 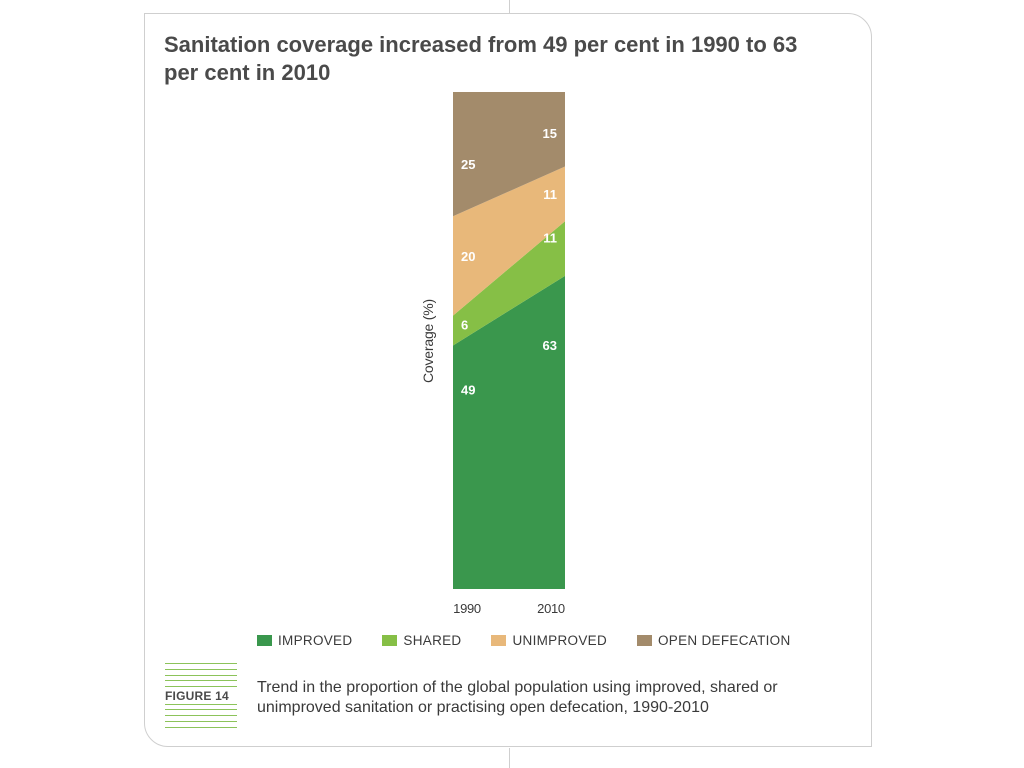 I want to click on legend-item-shared: SHARED, so click(x=421, y=640).